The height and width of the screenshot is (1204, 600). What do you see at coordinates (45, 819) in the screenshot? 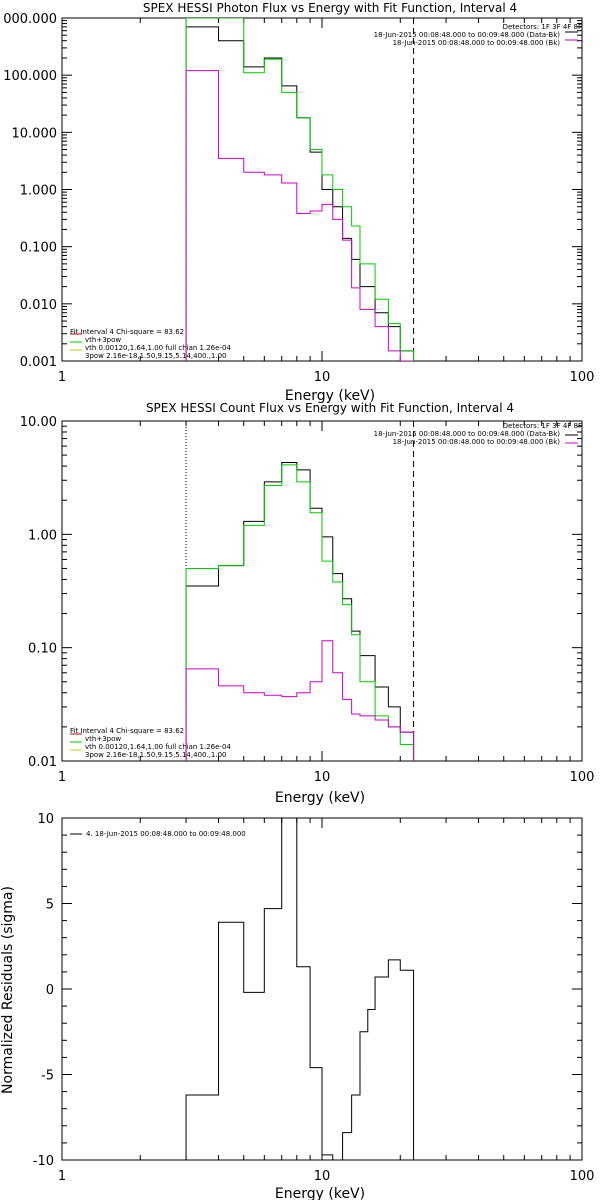
I see `y-tick-label: 10` at bounding box center [45, 819].